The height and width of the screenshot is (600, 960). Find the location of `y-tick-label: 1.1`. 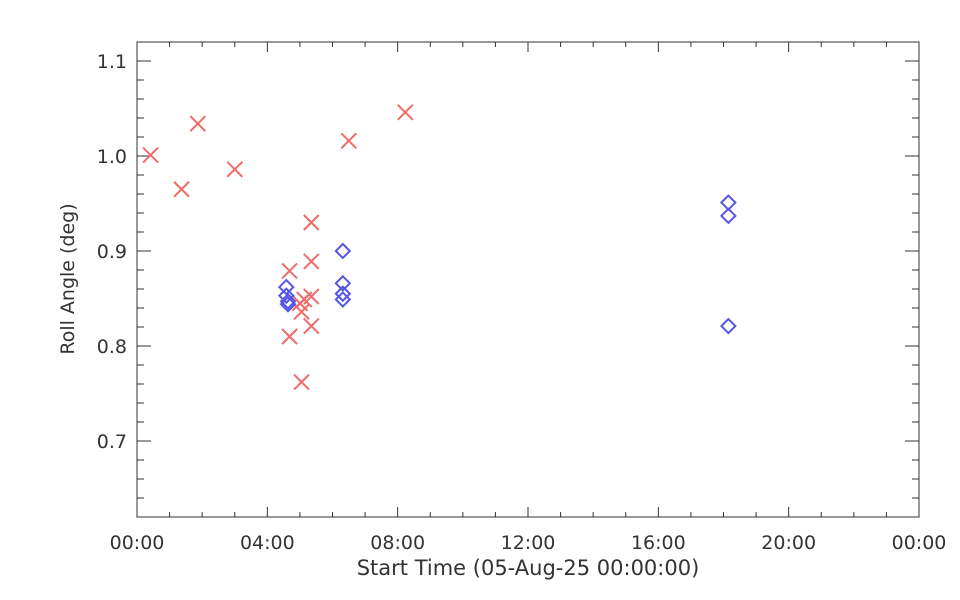

y-tick-label: 1.1 is located at coordinates (112, 62).